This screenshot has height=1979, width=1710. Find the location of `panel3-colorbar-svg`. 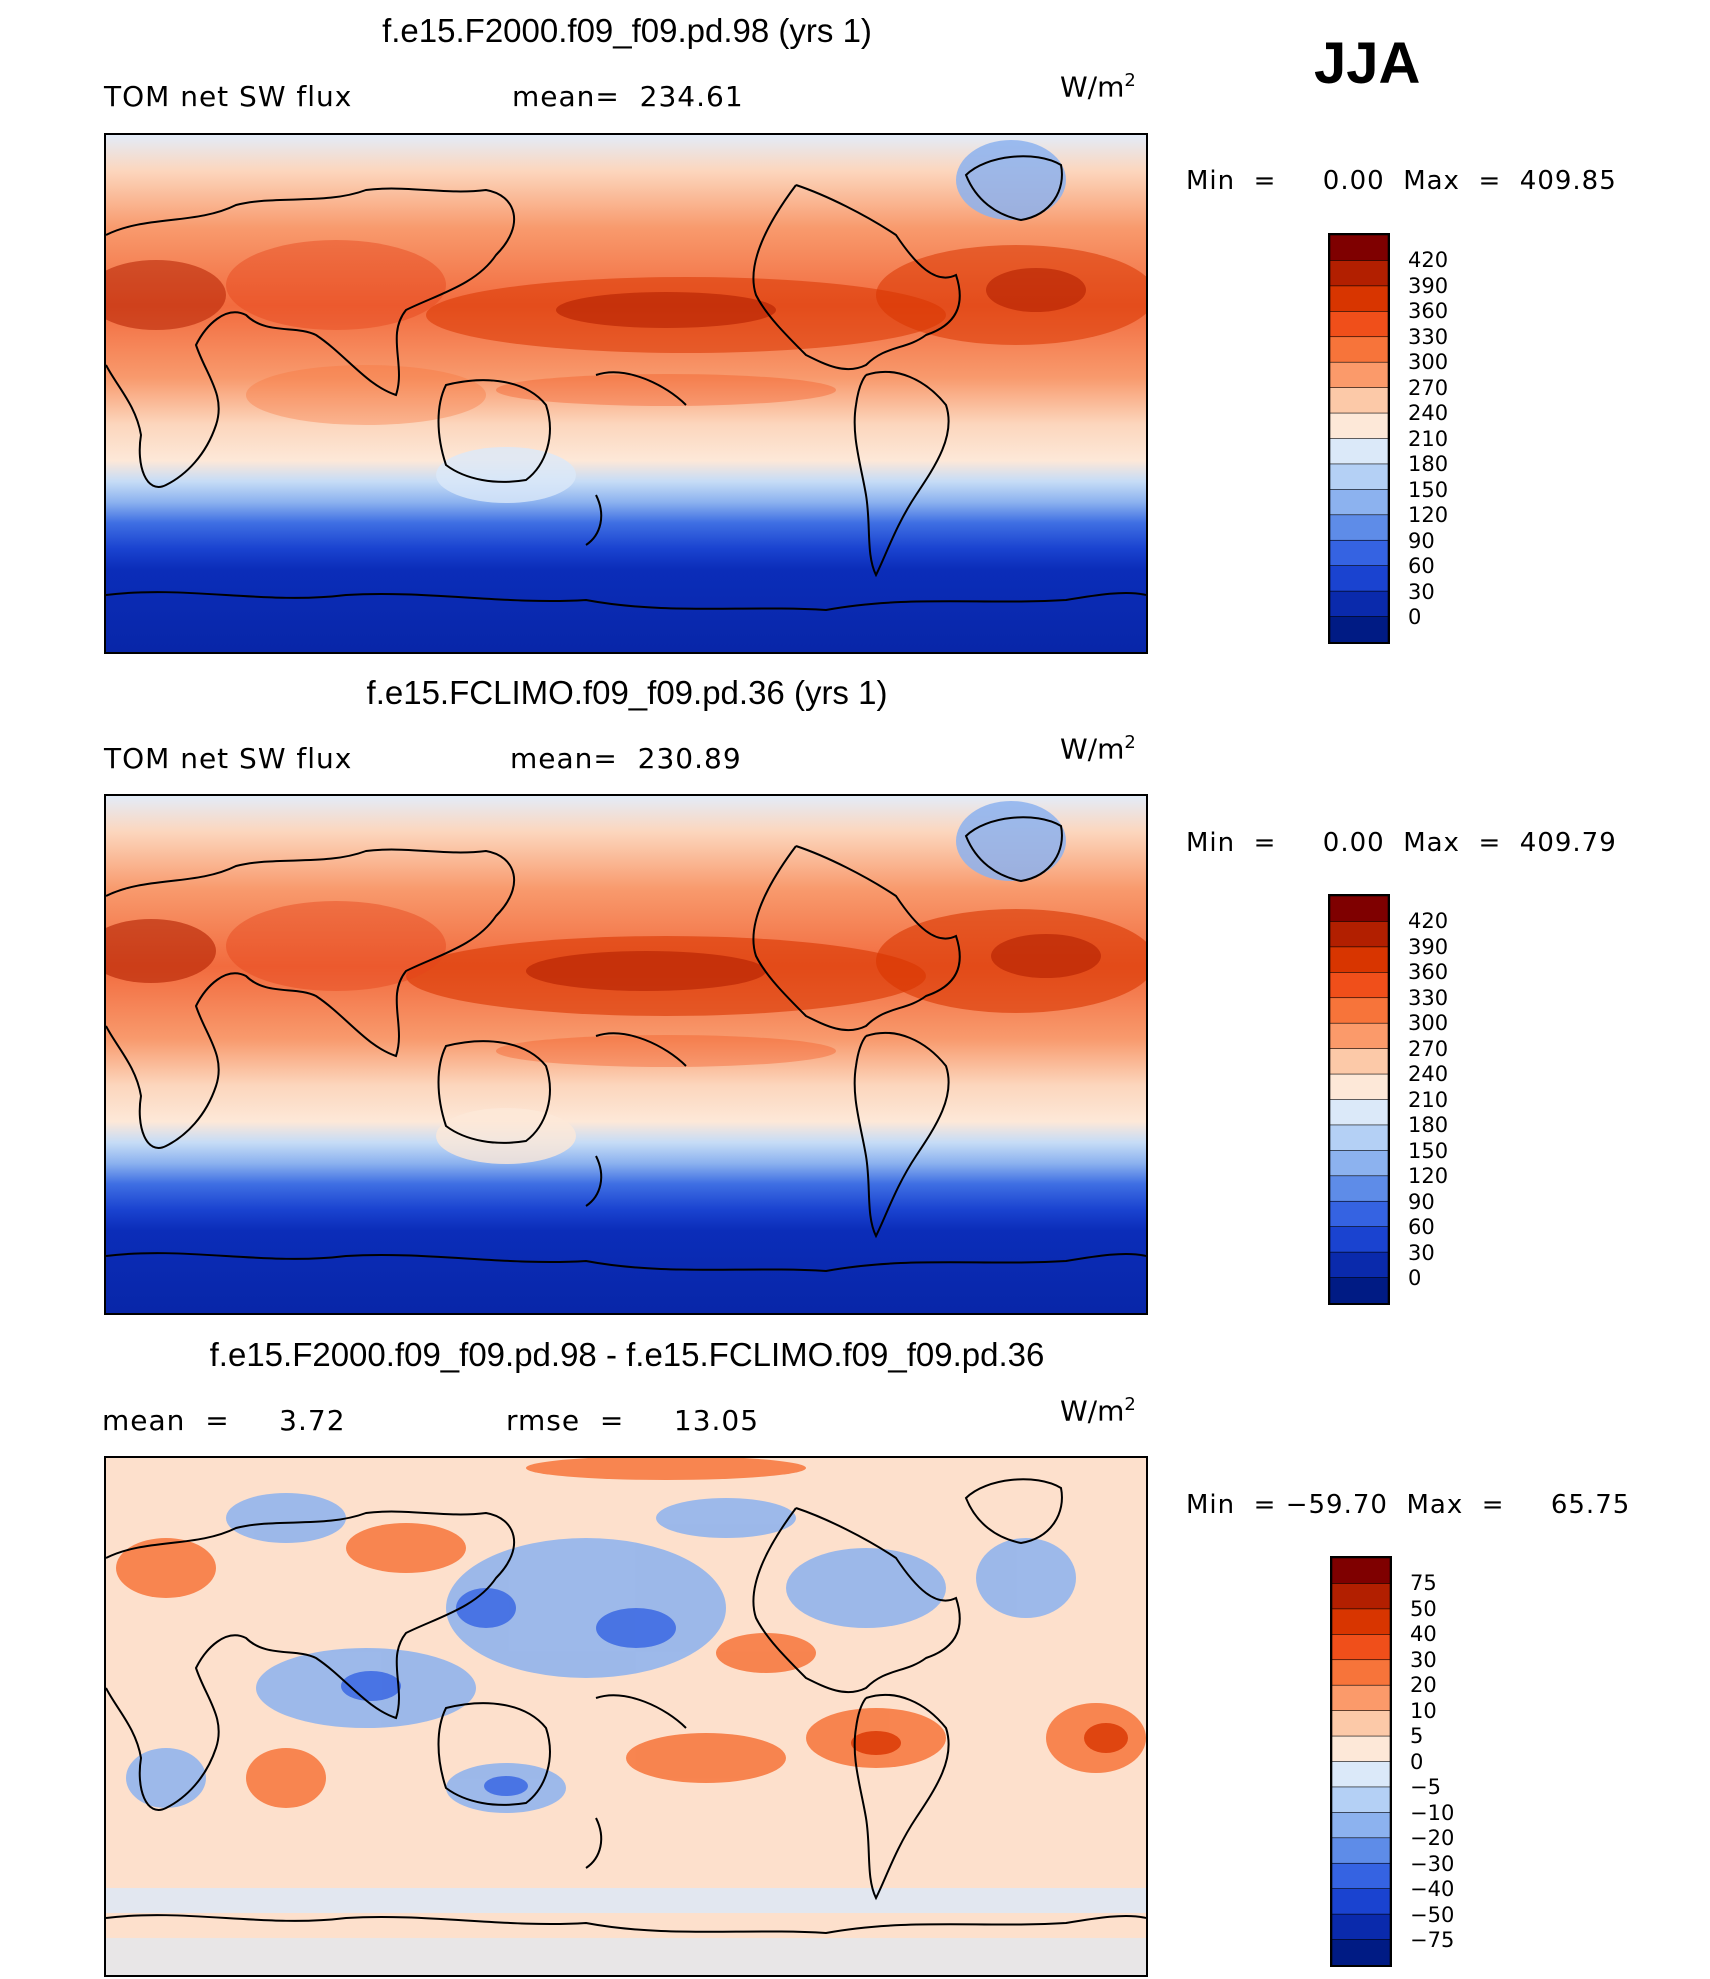

panel3-colorbar-svg is located at coordinates (1361, 1761).